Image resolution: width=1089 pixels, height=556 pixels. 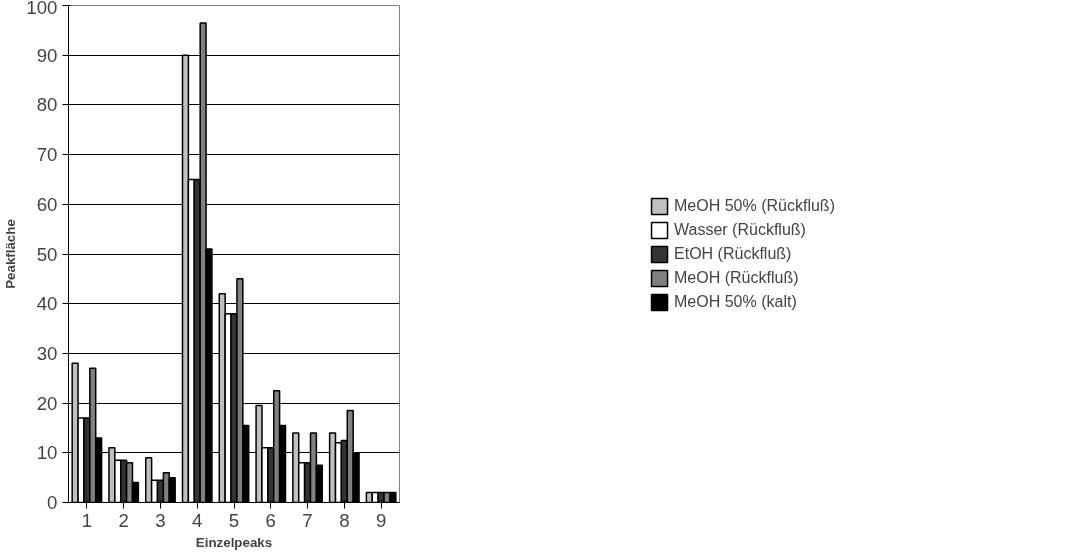 I want to click on x-tick-label: 4, so click(x=197, y=520).